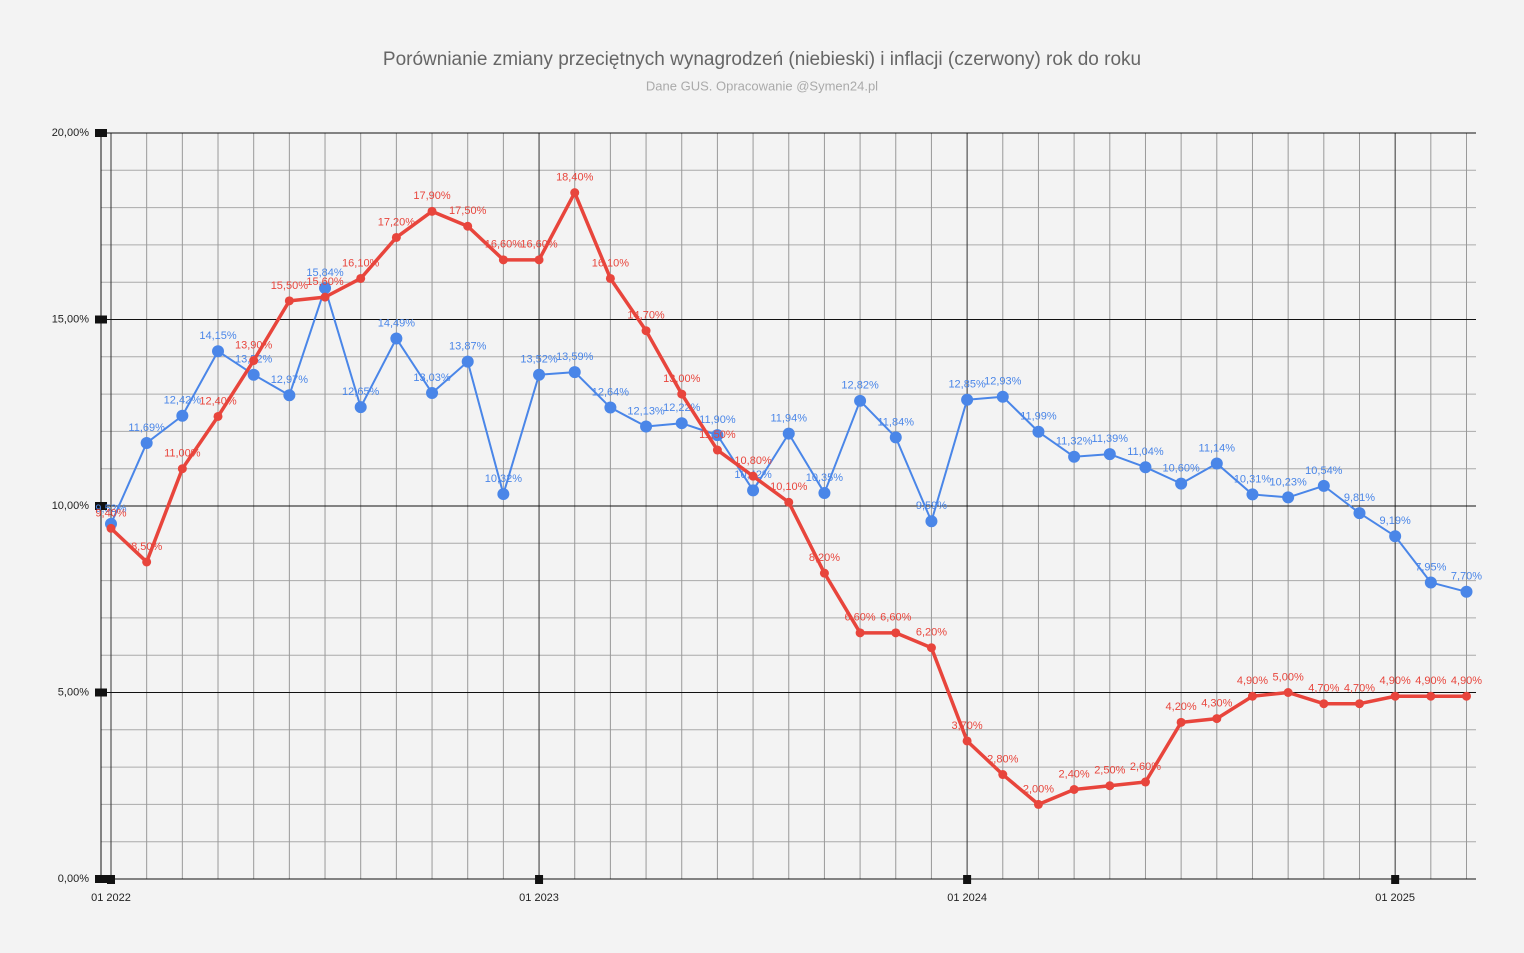 The width and height of the screenshot is (1524, 953). What do you see at coordinates (646, 411) in the screenshot?
I see `data-label: 12,13%` at bounding box center [646, 411].